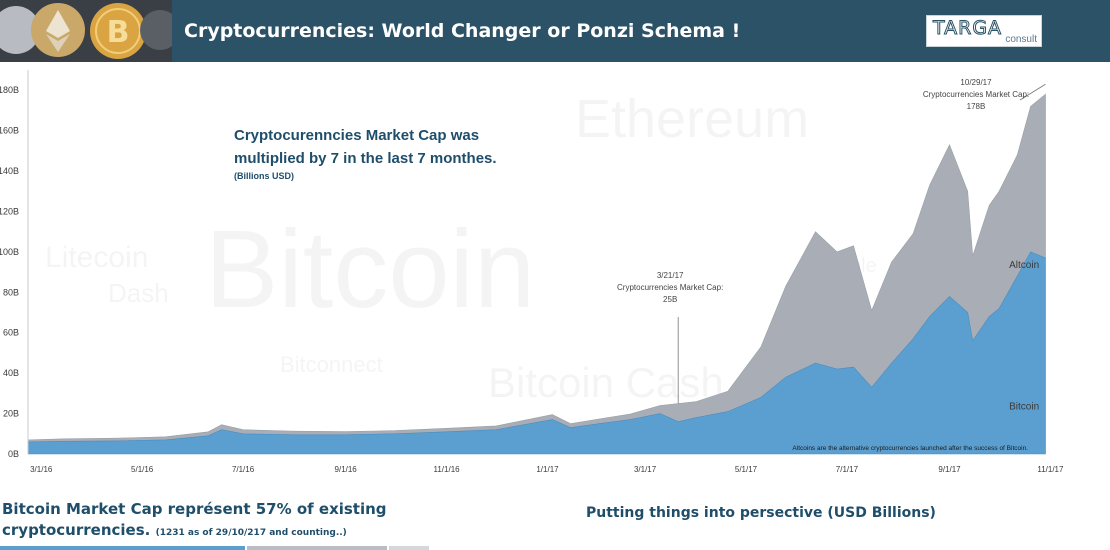 Image resolution: width=1110 pixels, height=550 pixels. Describe the element at coordinates (215, 548) in the screenshot. I see `tab-strip` at that location.